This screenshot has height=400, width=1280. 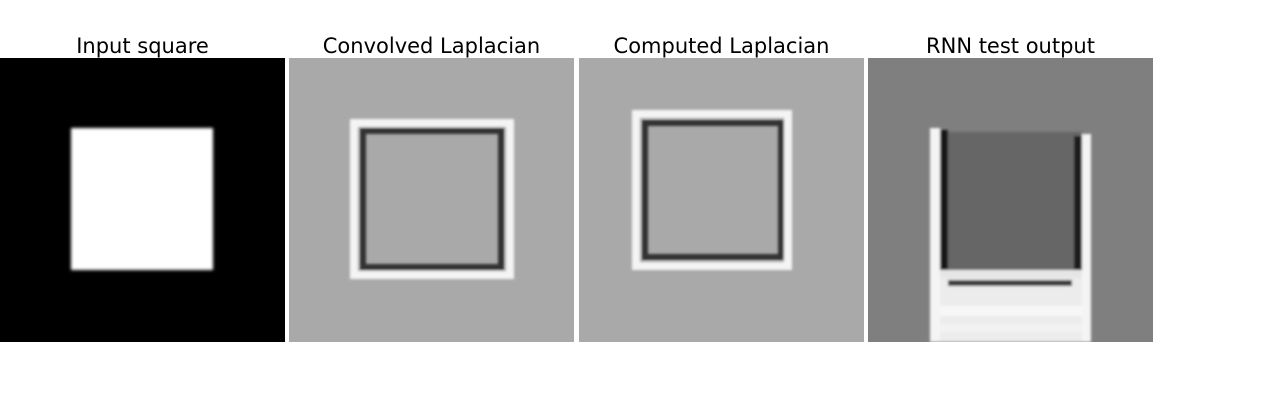 I want to click on panel-title: RNN test output, so click(x=1010, y=46).